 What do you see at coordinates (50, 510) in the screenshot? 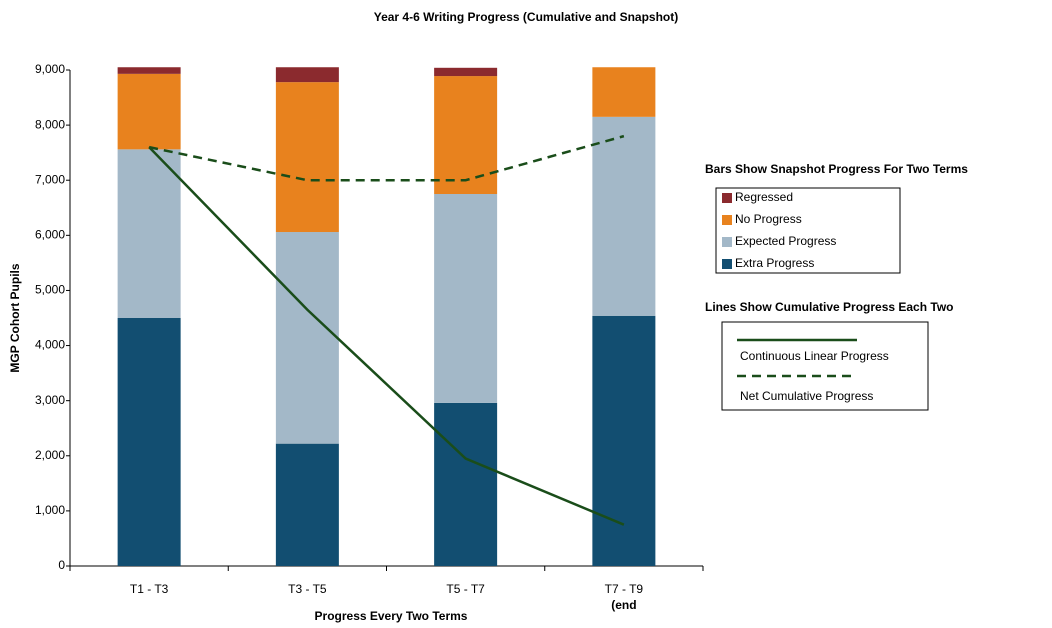
I see `y-tick-label: 1,000` at bounding box center [50, 510].